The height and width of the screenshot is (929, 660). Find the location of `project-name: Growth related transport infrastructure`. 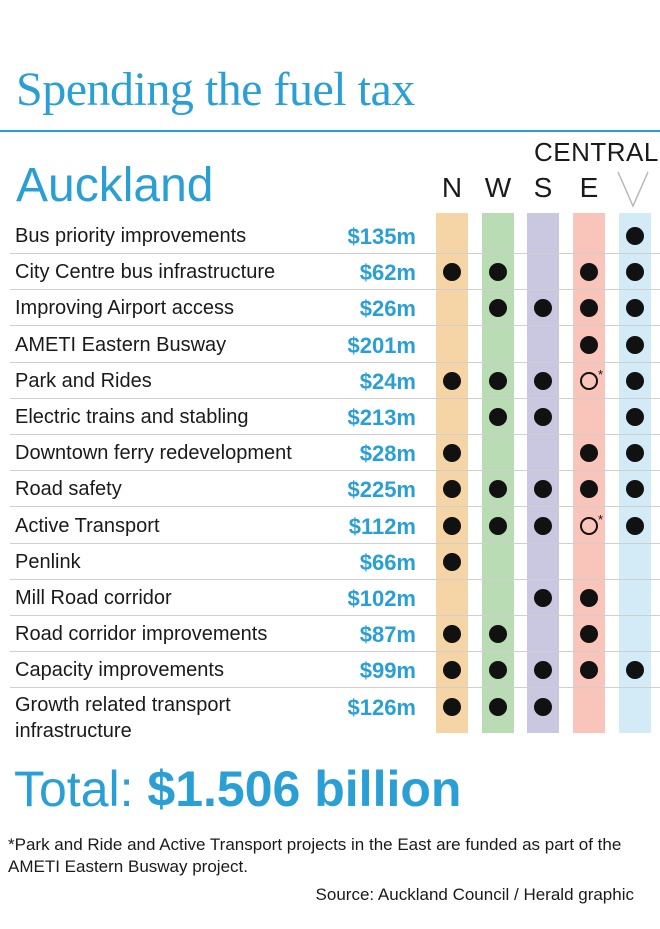

project-name: Growth related transport infrastructure is located at coordinates (123, 717).